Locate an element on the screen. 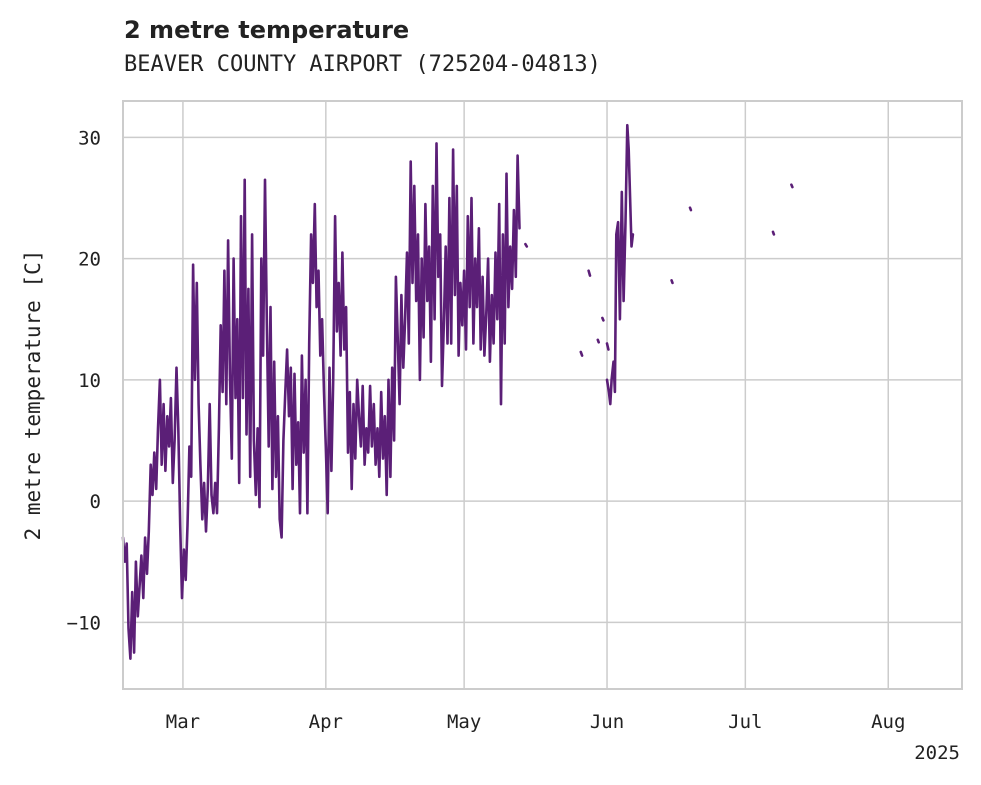  y-tick-label: 20 is located at coordinates (89, 260).